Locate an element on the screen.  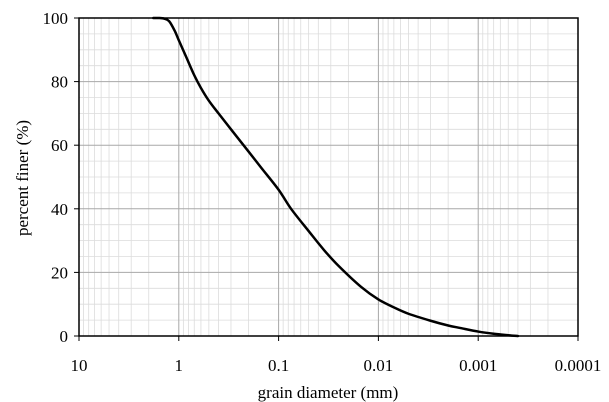
y-tick-label: 40 is located at coordinates (59, 209).